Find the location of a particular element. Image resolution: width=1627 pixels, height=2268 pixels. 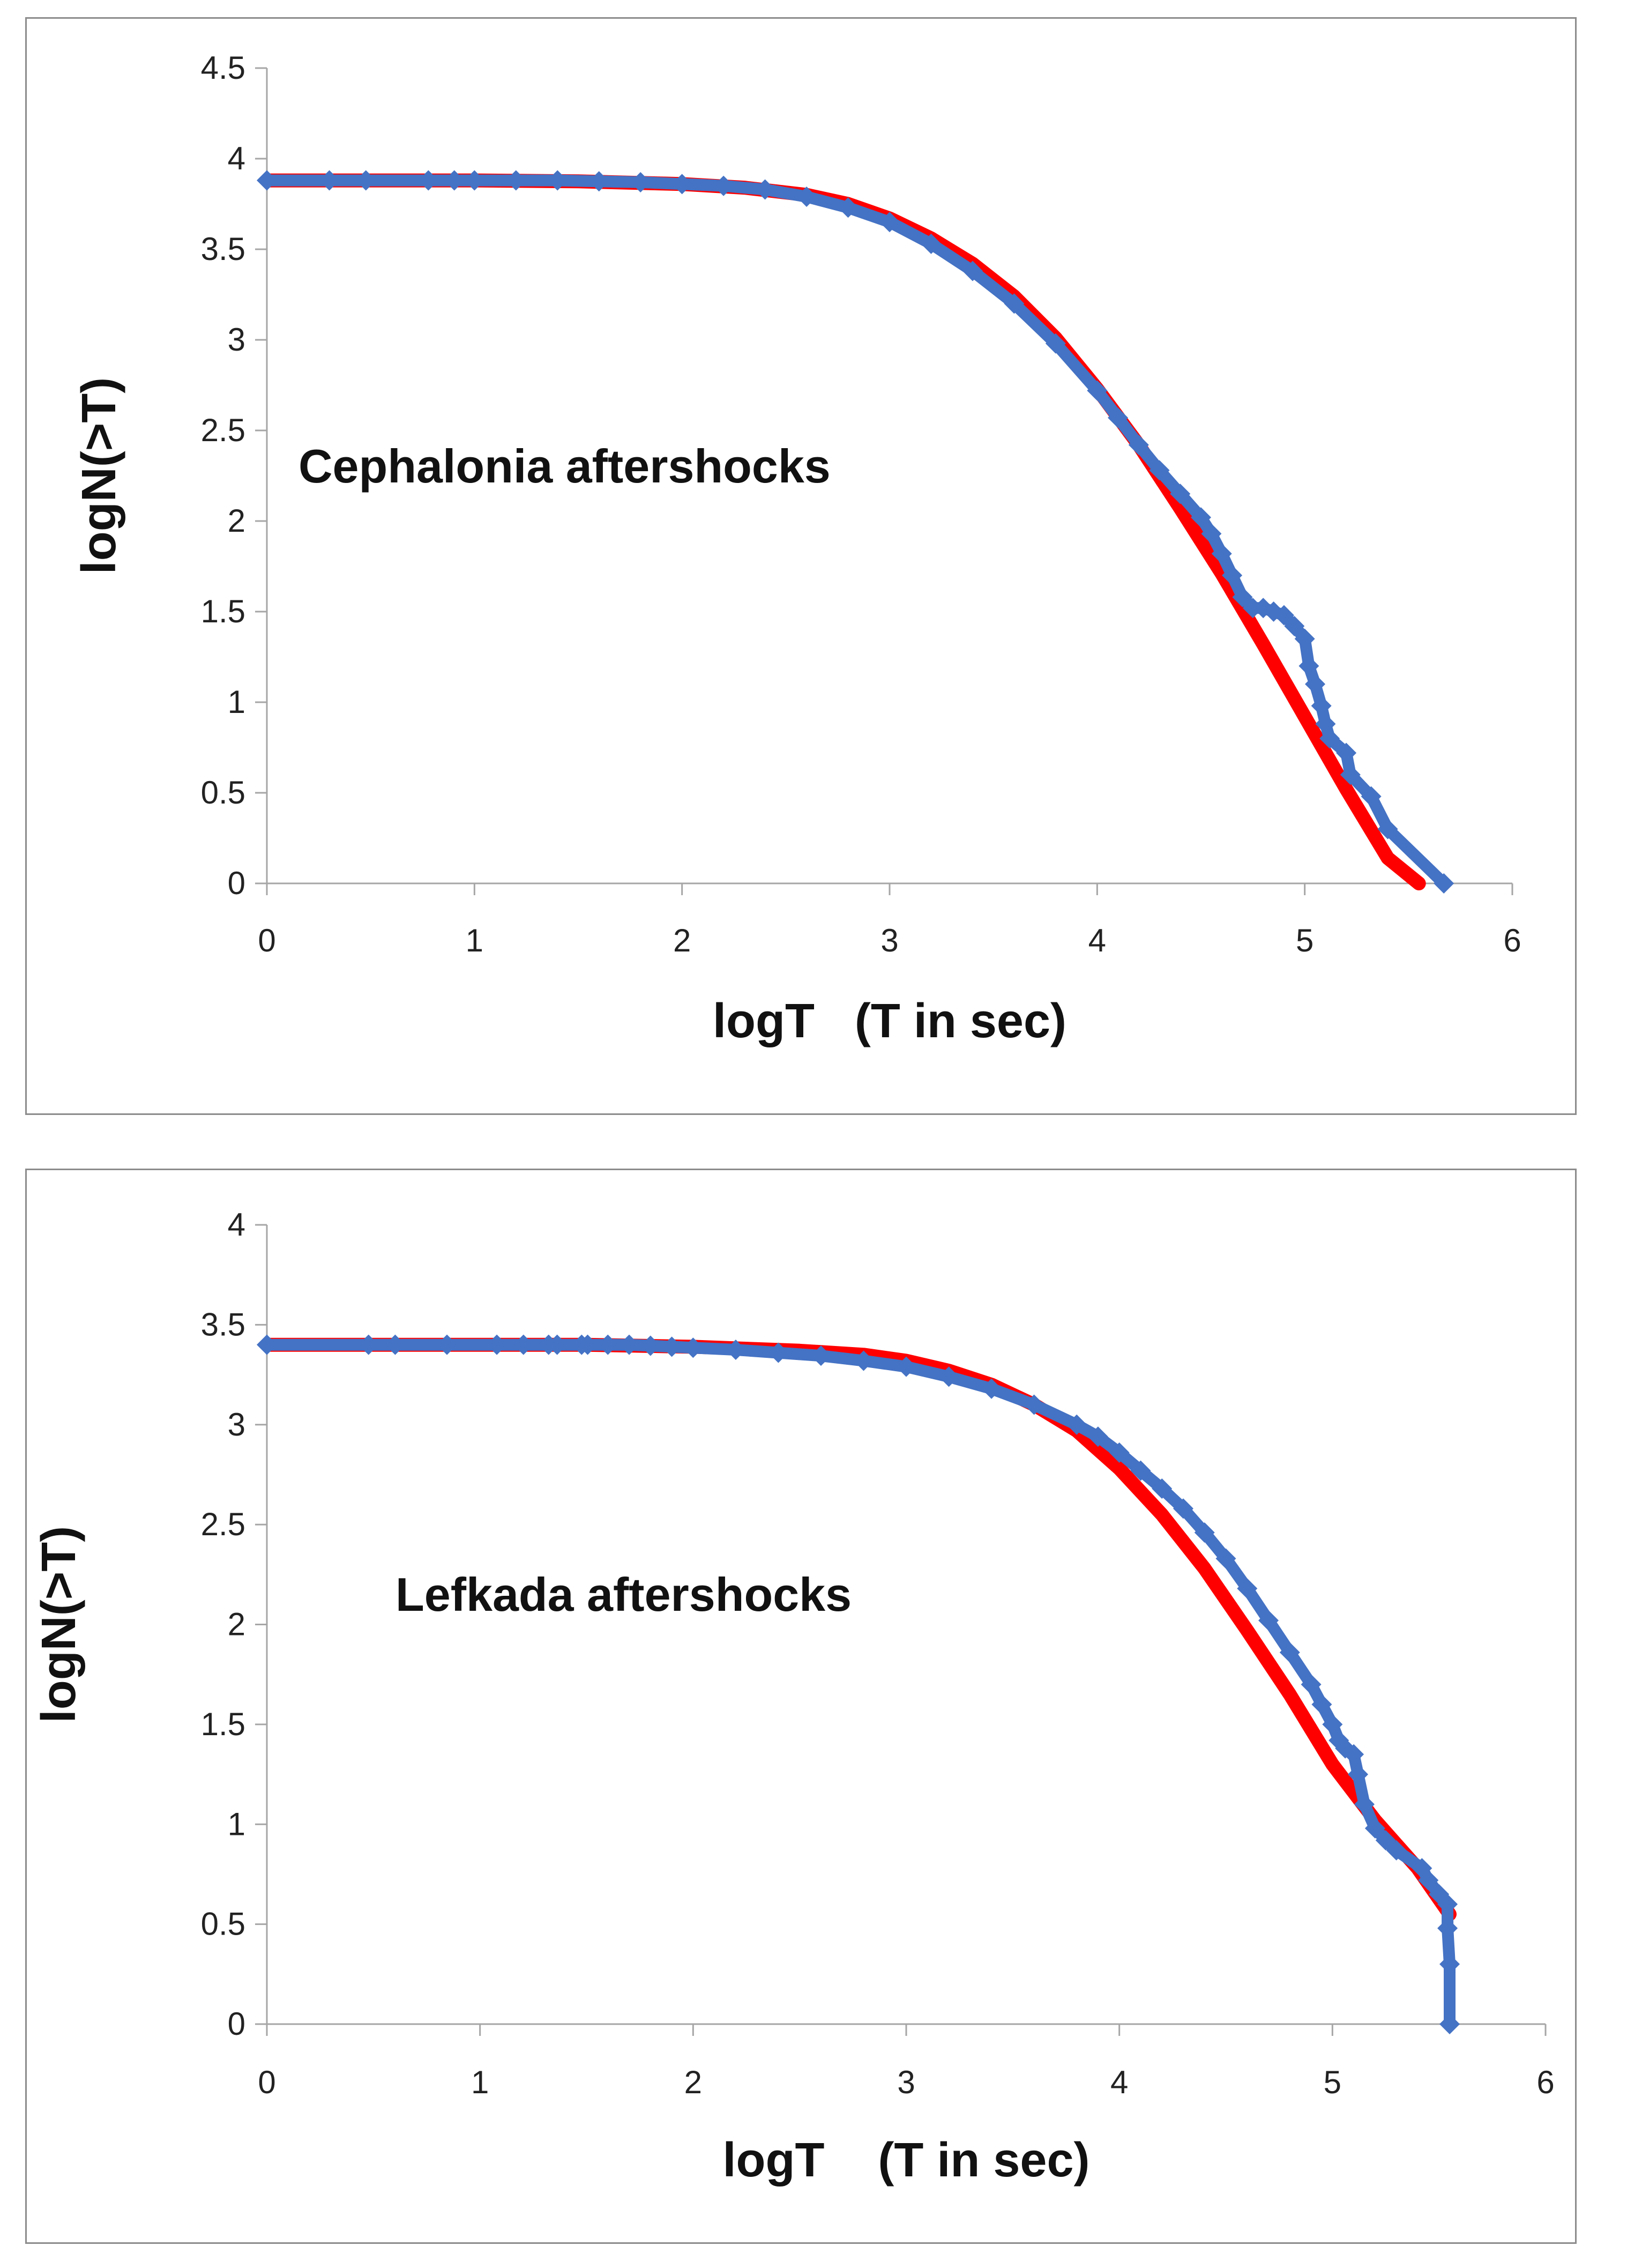

x-axis-title: logT (T in sec) is located at coordinates (905, 2160).